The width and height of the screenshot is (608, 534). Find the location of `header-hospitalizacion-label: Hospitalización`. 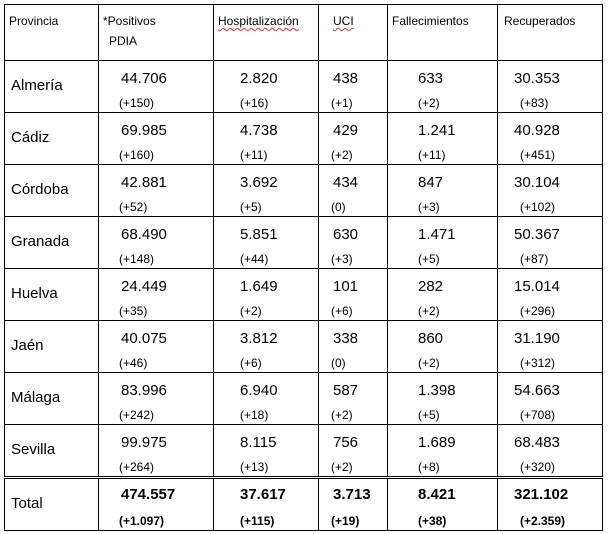

header-hospitalizacion-label: Hospitalización is located at coordinates (258, 21).